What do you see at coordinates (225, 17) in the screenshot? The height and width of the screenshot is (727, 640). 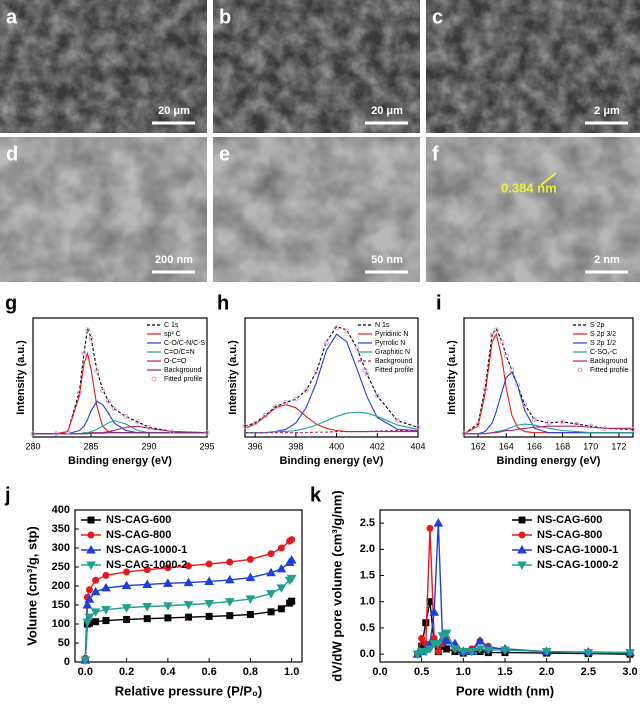 I see `panel-label: b` at bounding box center [225, 17].